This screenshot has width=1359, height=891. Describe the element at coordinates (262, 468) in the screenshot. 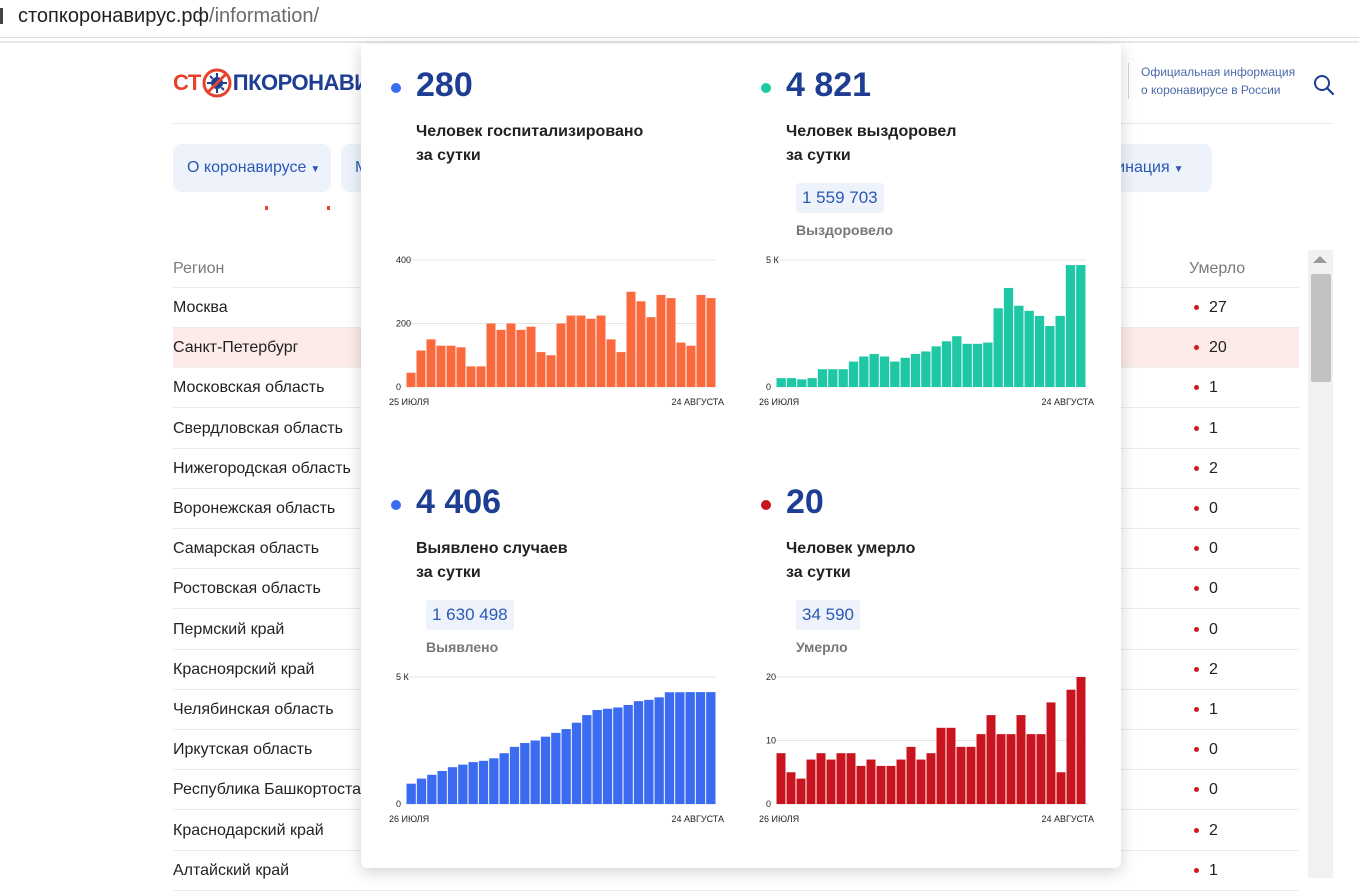

I see `region-name: Нижегородская область` at that location.